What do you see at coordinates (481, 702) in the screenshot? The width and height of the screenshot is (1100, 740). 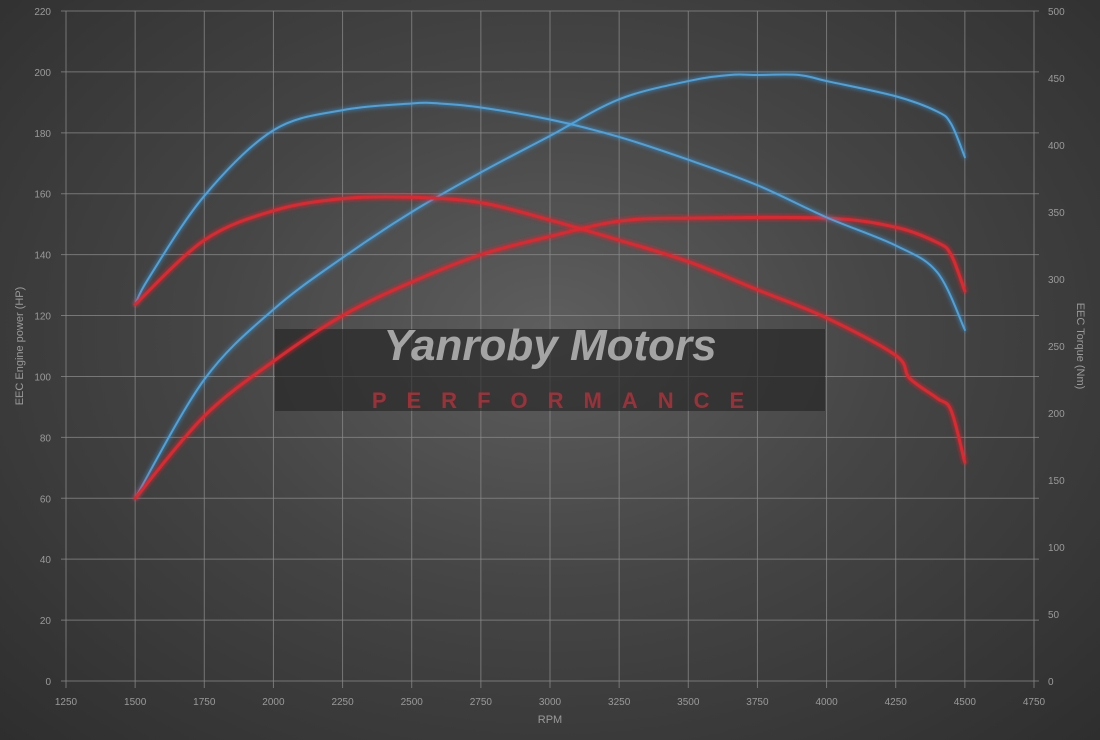 I see `x-tick-label: 2750` at bounding box center [481, 702].